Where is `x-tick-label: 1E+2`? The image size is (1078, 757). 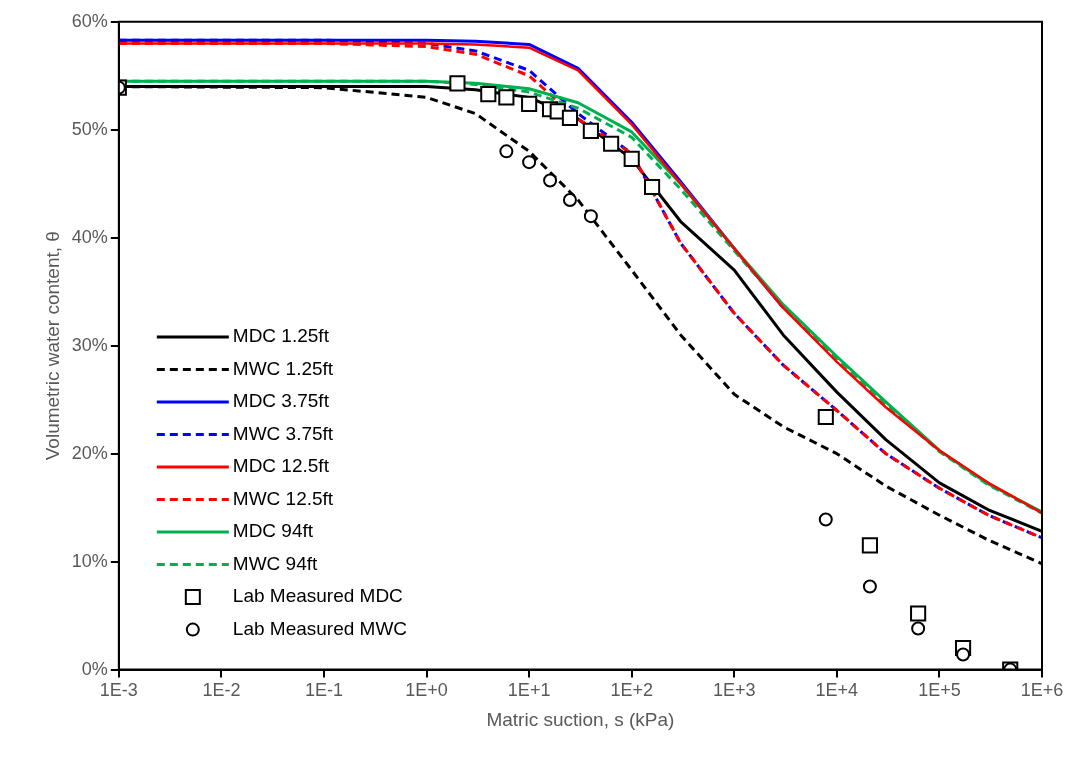
x-tick-label: 1E+2 is located at coordinates (631, 690).